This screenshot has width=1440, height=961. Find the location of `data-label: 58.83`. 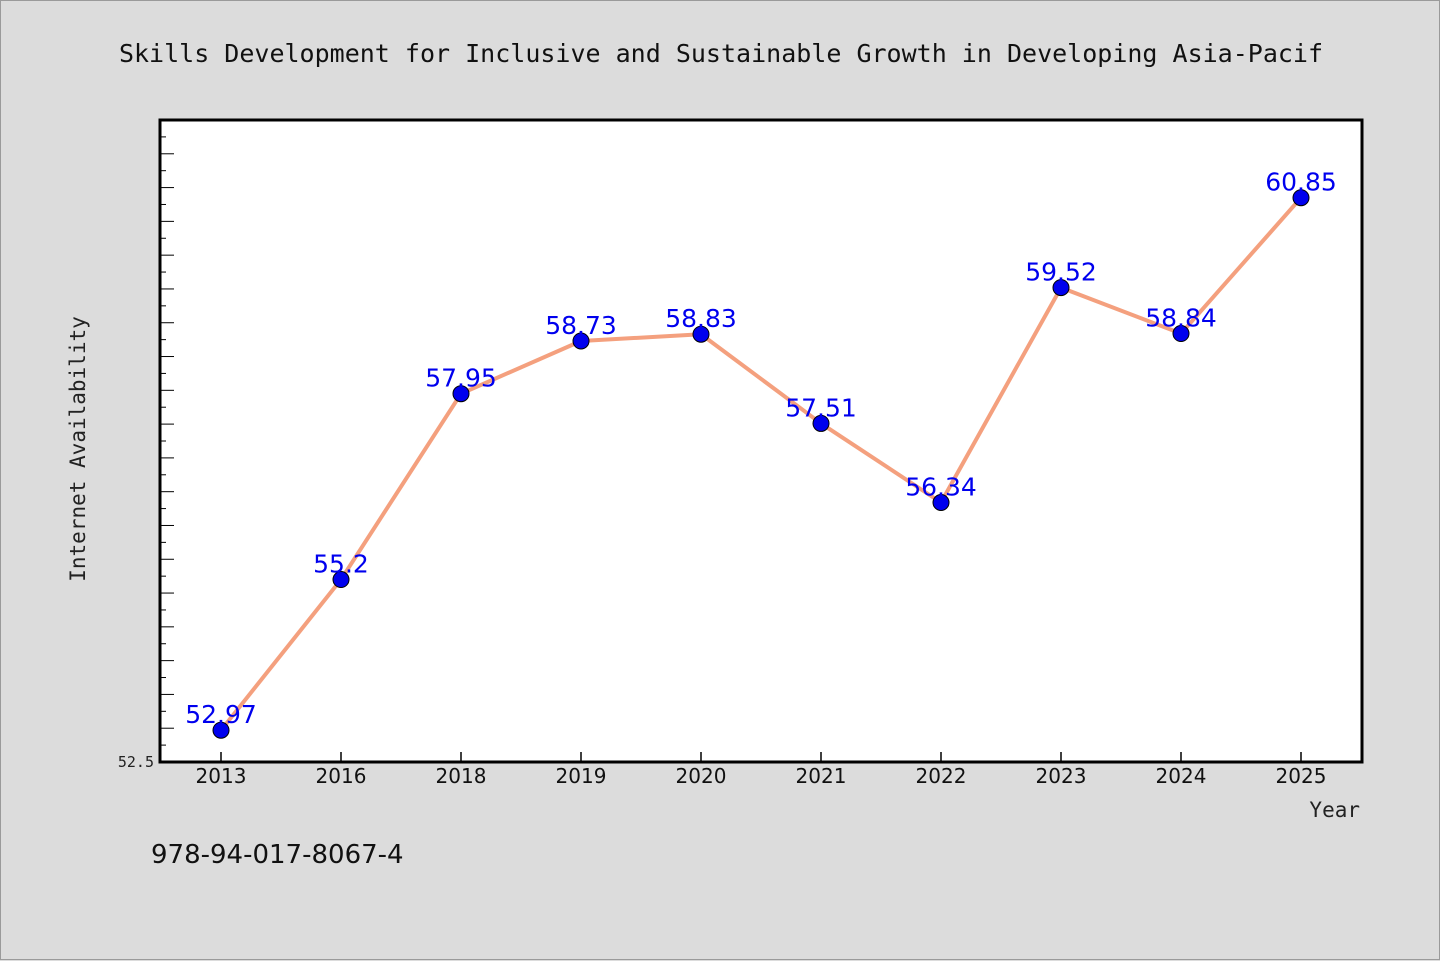

data-label: 58.83 is located at coordinates (701, 318).